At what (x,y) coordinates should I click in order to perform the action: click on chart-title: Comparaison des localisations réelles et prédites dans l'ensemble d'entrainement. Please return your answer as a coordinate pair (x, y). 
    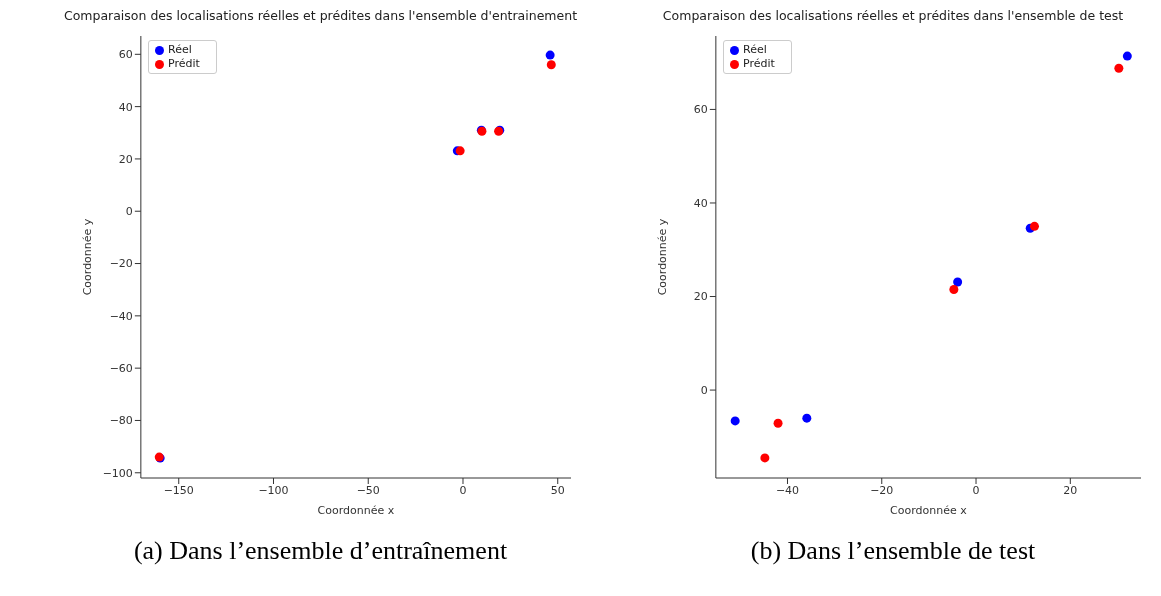
    Looking at the image, I should click on (320, 16).